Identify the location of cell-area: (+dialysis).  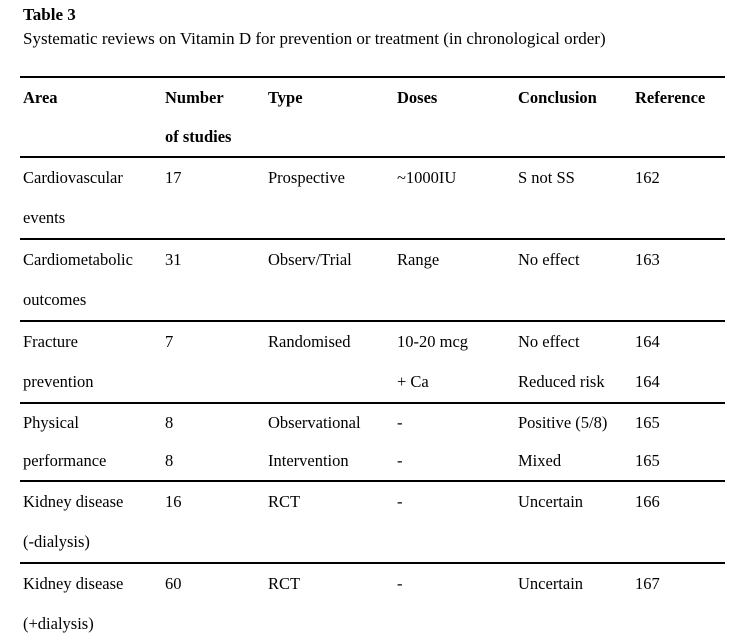
(58, 623).